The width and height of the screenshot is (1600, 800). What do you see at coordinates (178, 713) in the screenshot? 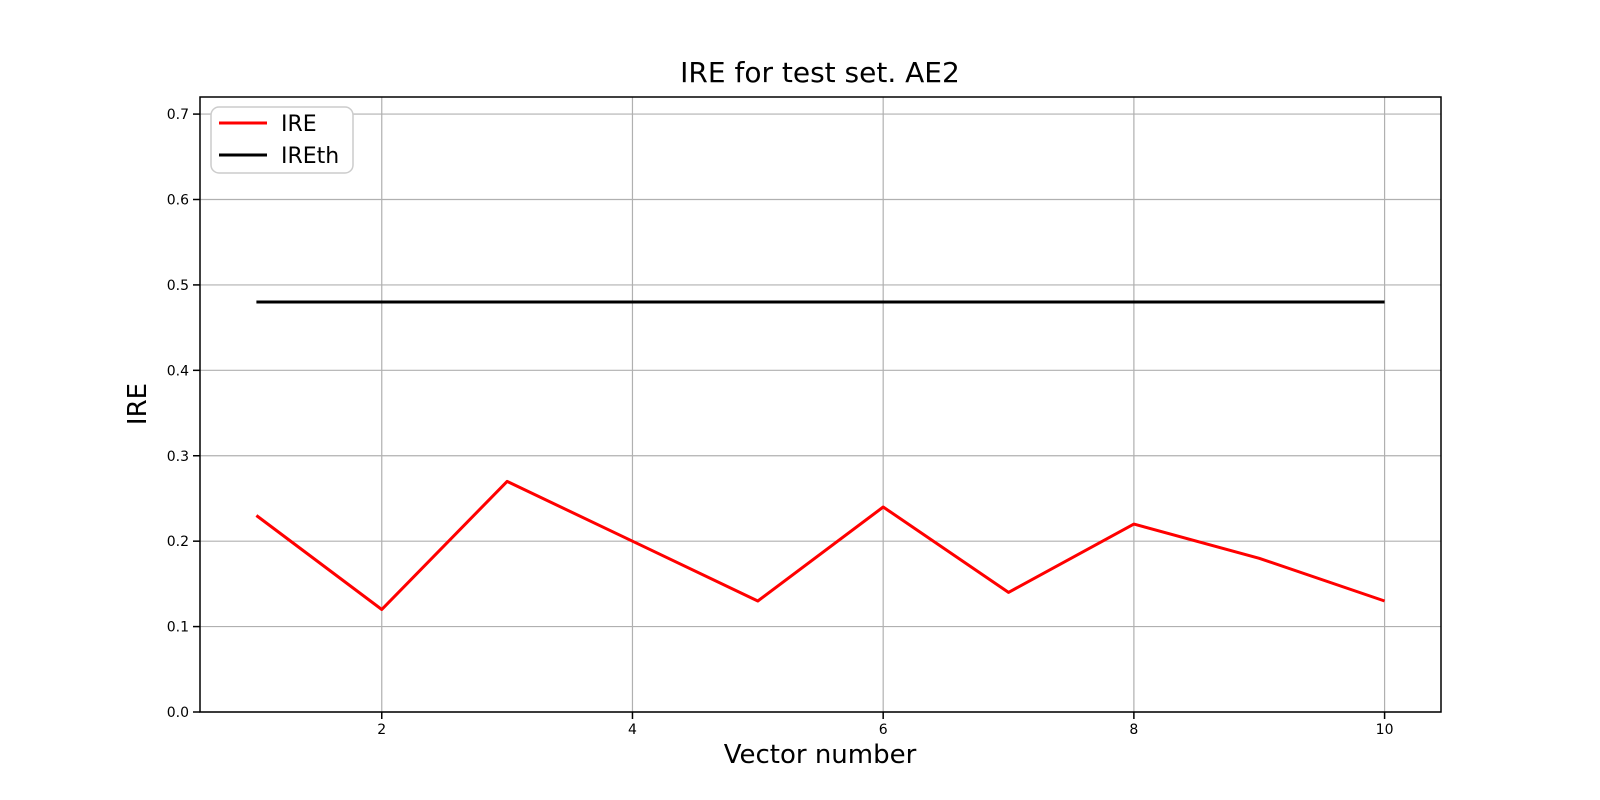
I see `y-tick-label: 0.0` at bounding box center [178, 713].